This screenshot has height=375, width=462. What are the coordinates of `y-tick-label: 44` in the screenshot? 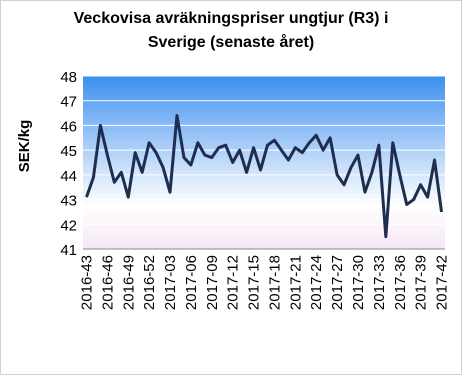 It's located at (68, 176).